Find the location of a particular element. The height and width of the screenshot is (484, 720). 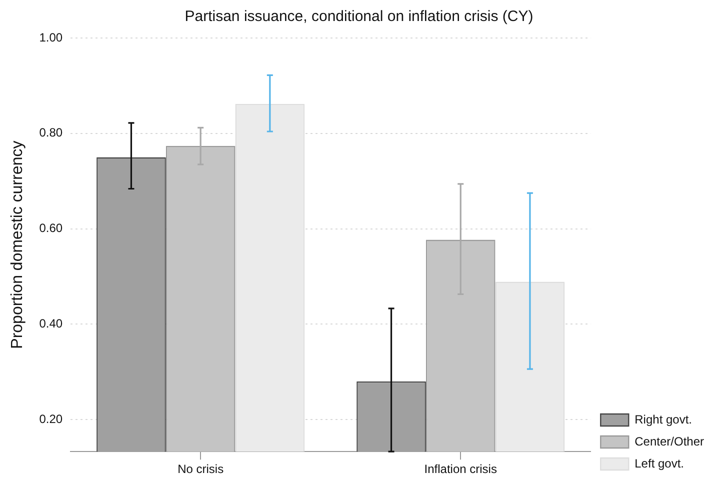

y-axis-title: Proportion domestic currency is located at coordinates (17, 244).